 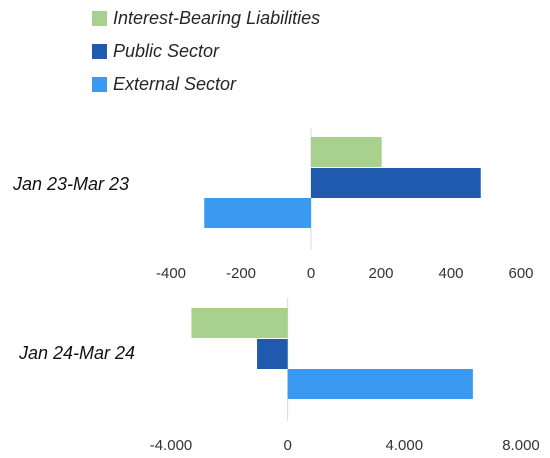 I want to click on category-label: Jan 24-Mar 24, so click(x=76, y=353).